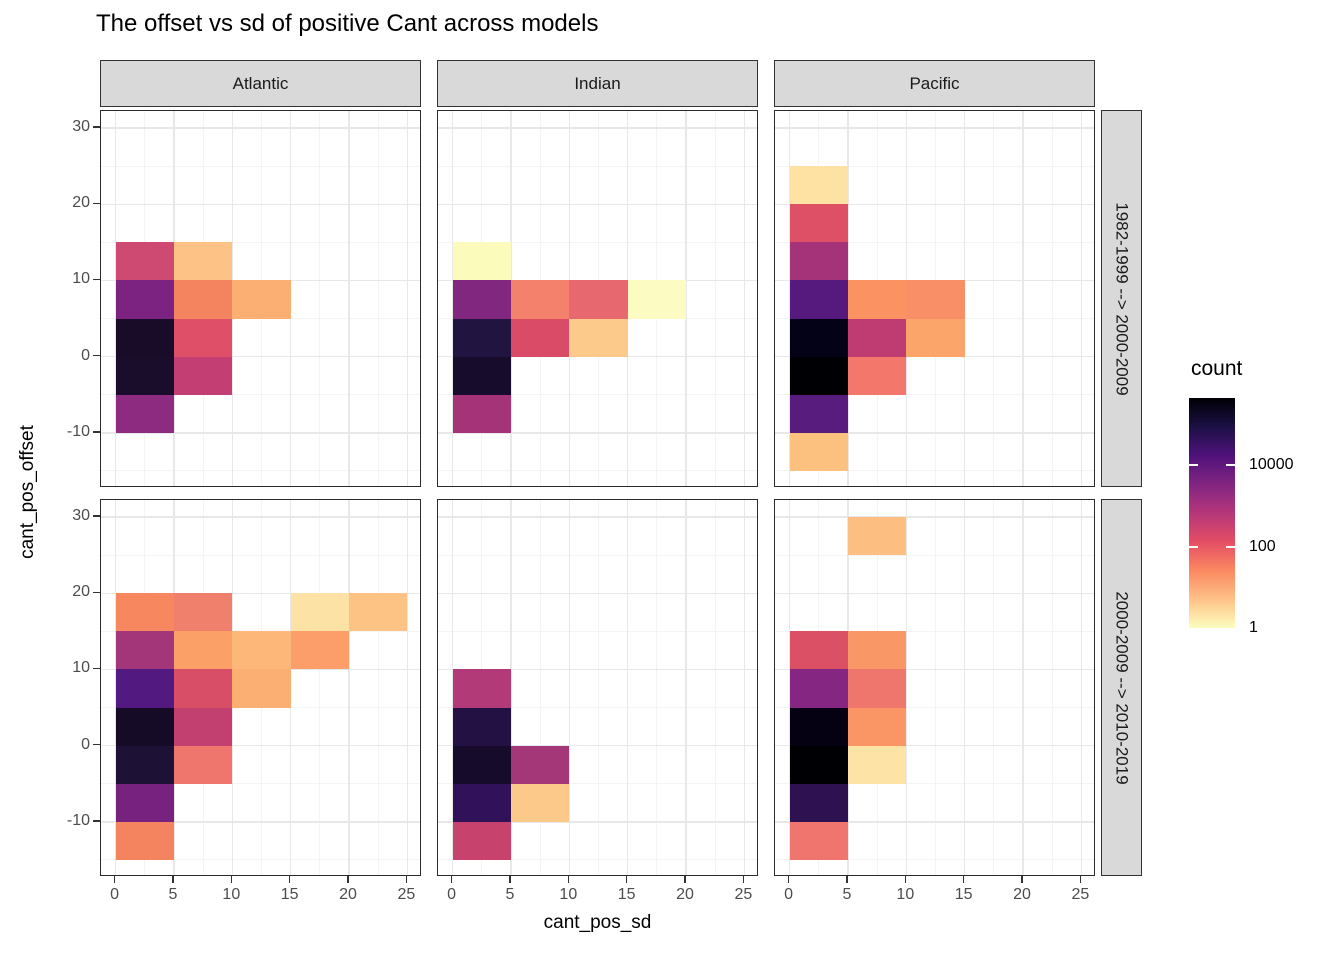 The width and height of the screenshot is (1344, 960). Describe the element at coordinates (260, 83) in the screenshot. I see `facet-strip-label: Atlantic` at that location.